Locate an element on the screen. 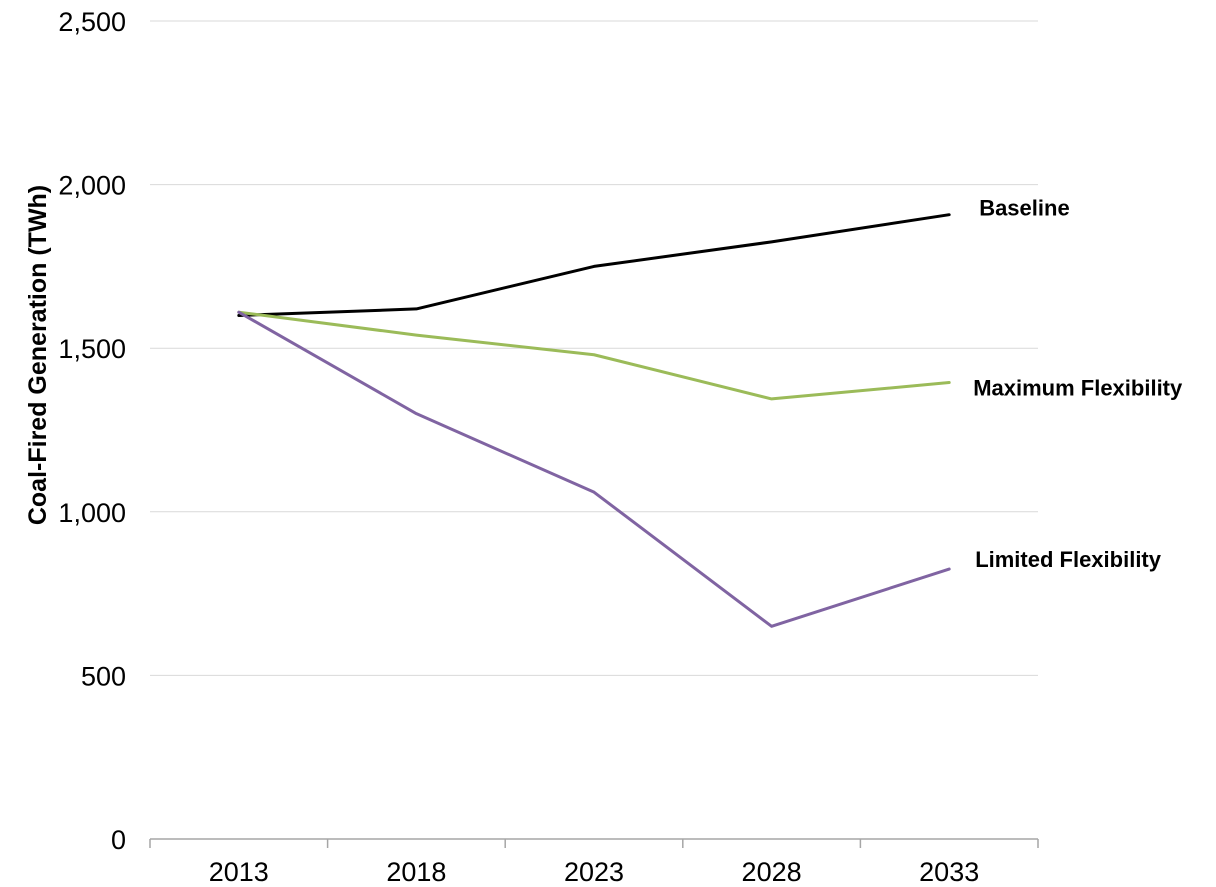  series-line-baseline is located at coordinates (594, 265).